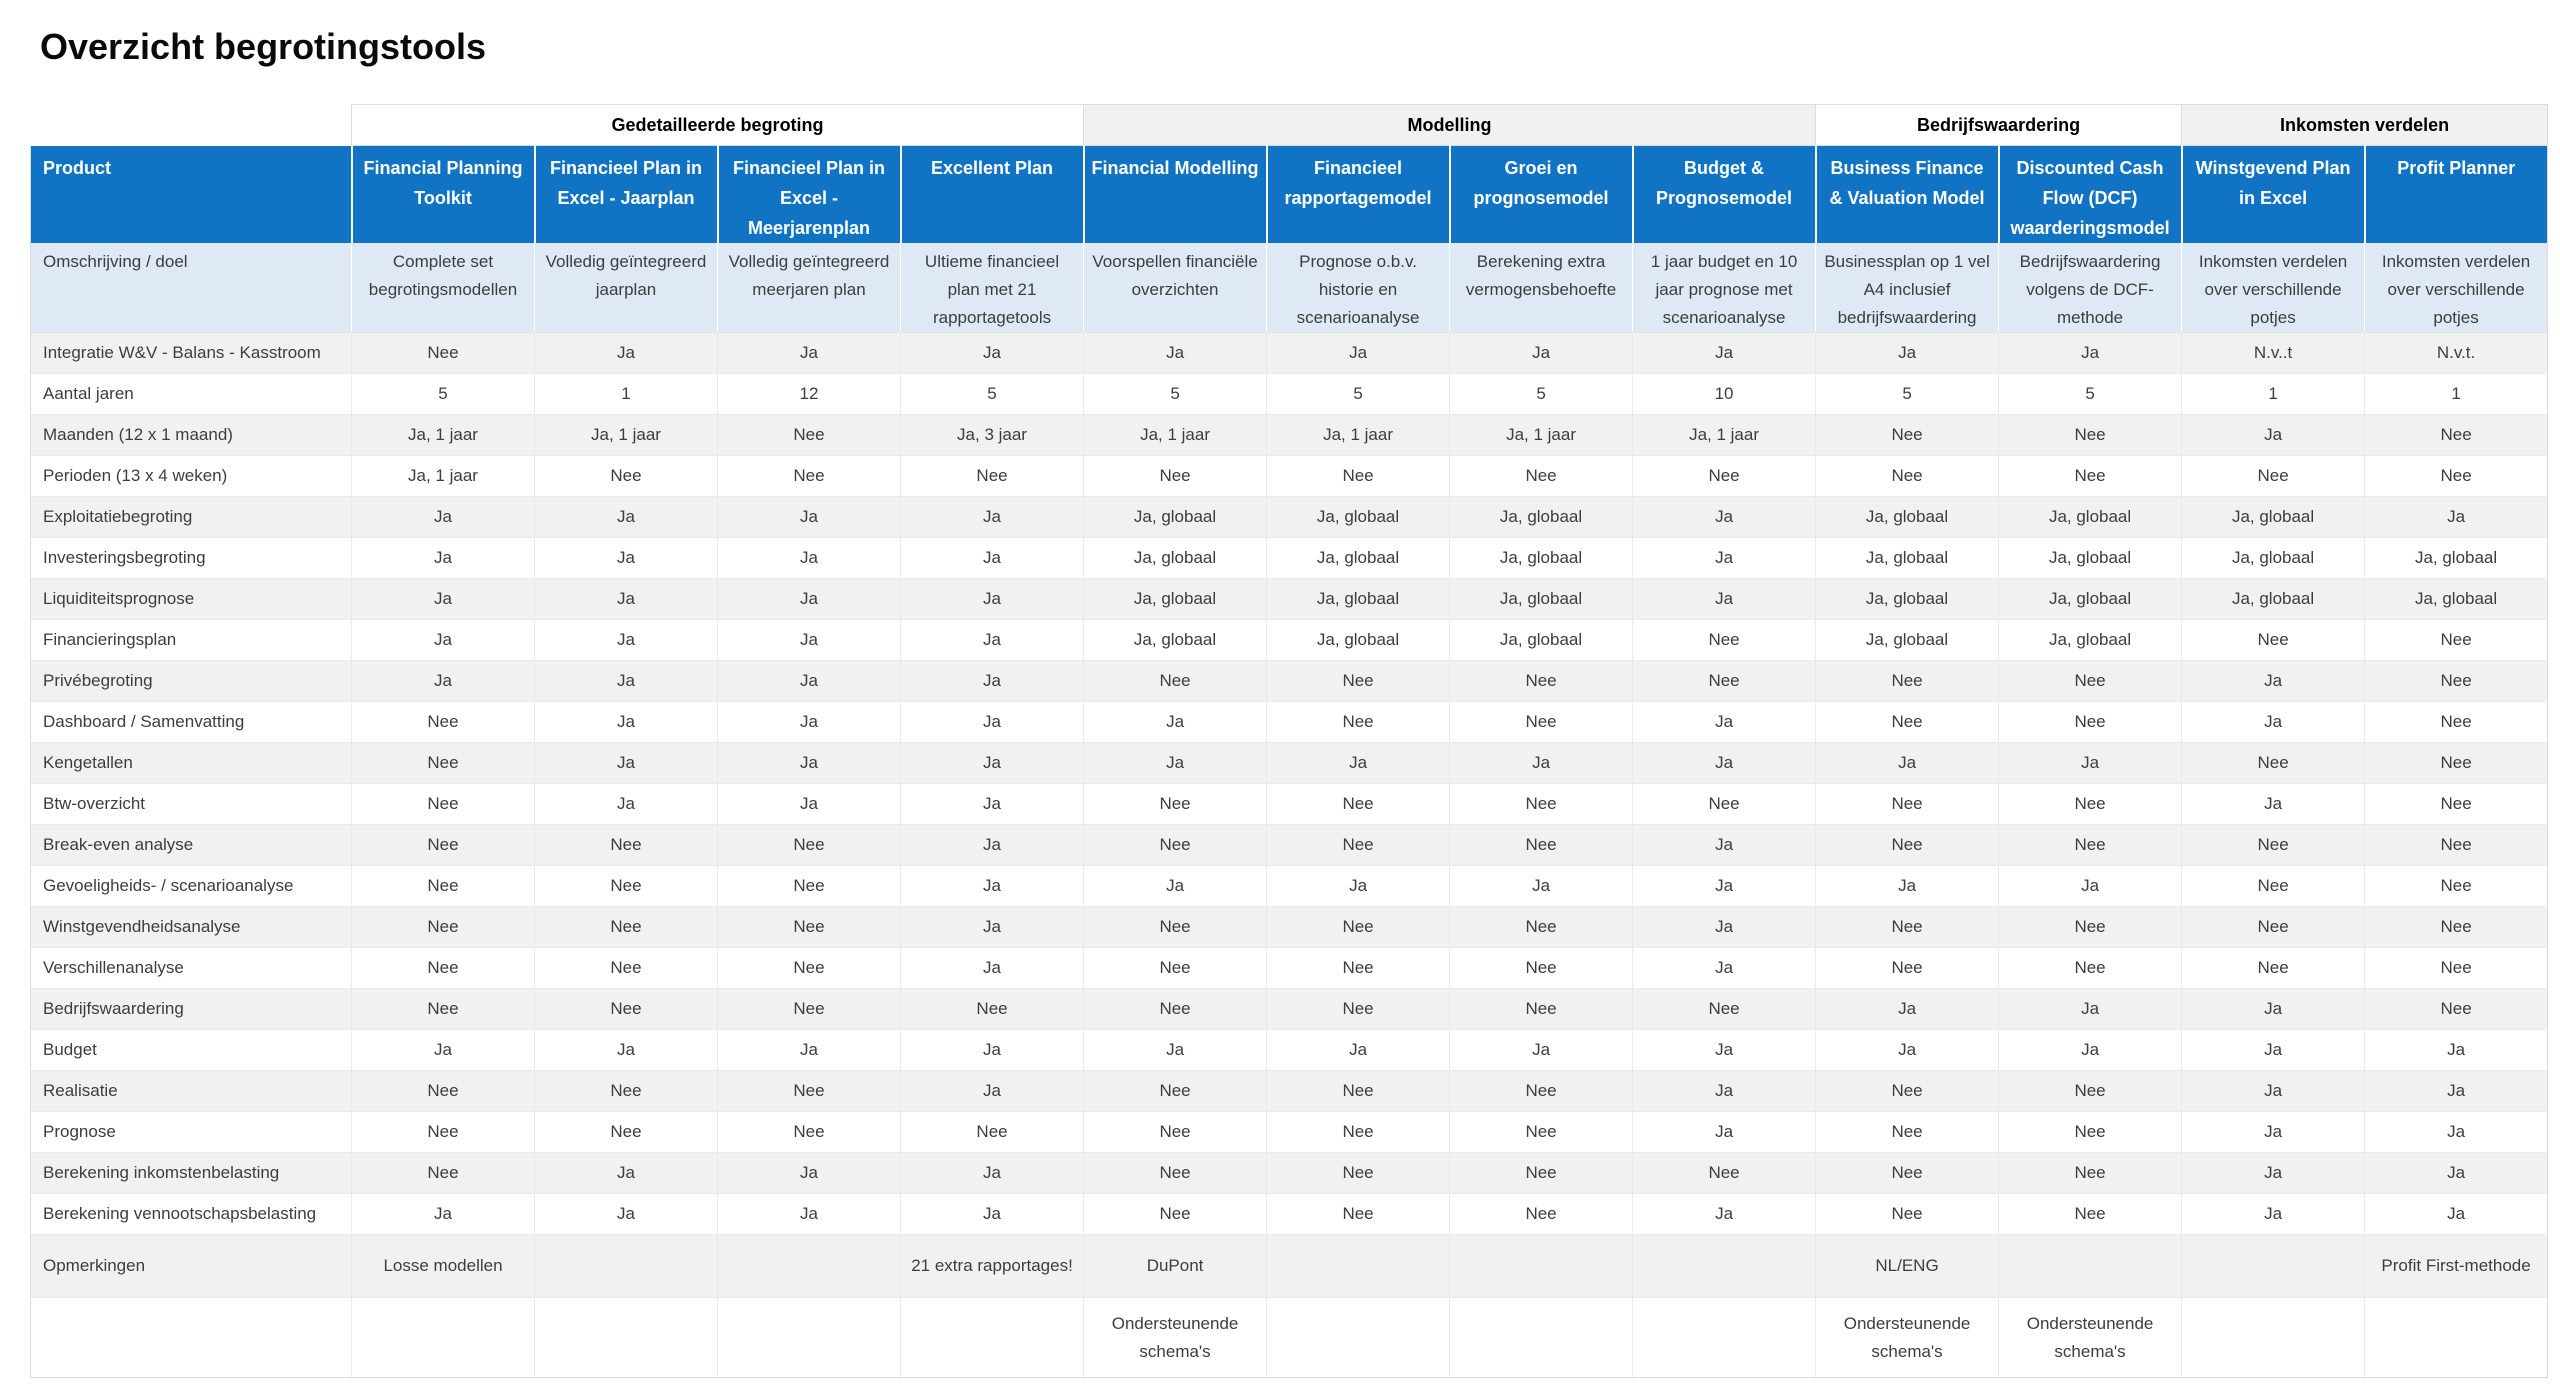 Image resolution: width=2560 pixels, height=1393 pixels. What do you see at coordinates (1289, 394) in the screenshot?
I see `table-row: Aantal jaren 5 1 12 5 5 5 5 10 5 5 1 1` at bounding box center [1289, 394].